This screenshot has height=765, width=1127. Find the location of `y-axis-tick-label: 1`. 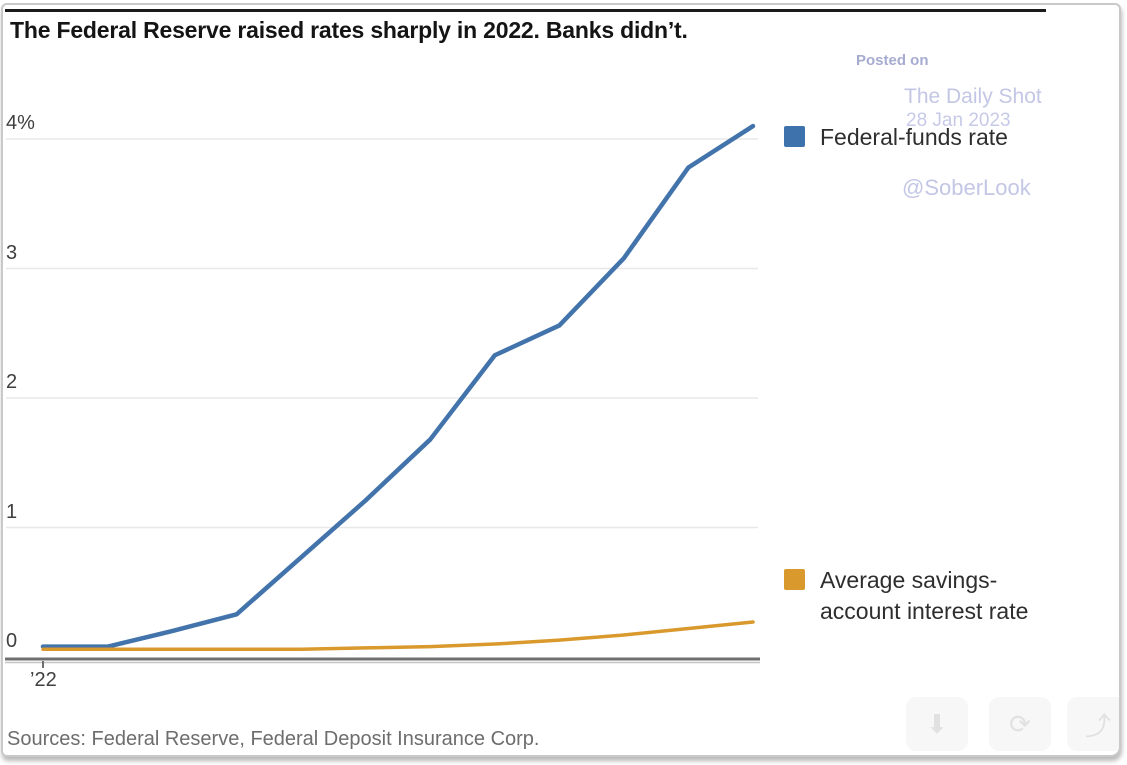

y-axis-tick-label: 1 is located at coordinates (12, 511).